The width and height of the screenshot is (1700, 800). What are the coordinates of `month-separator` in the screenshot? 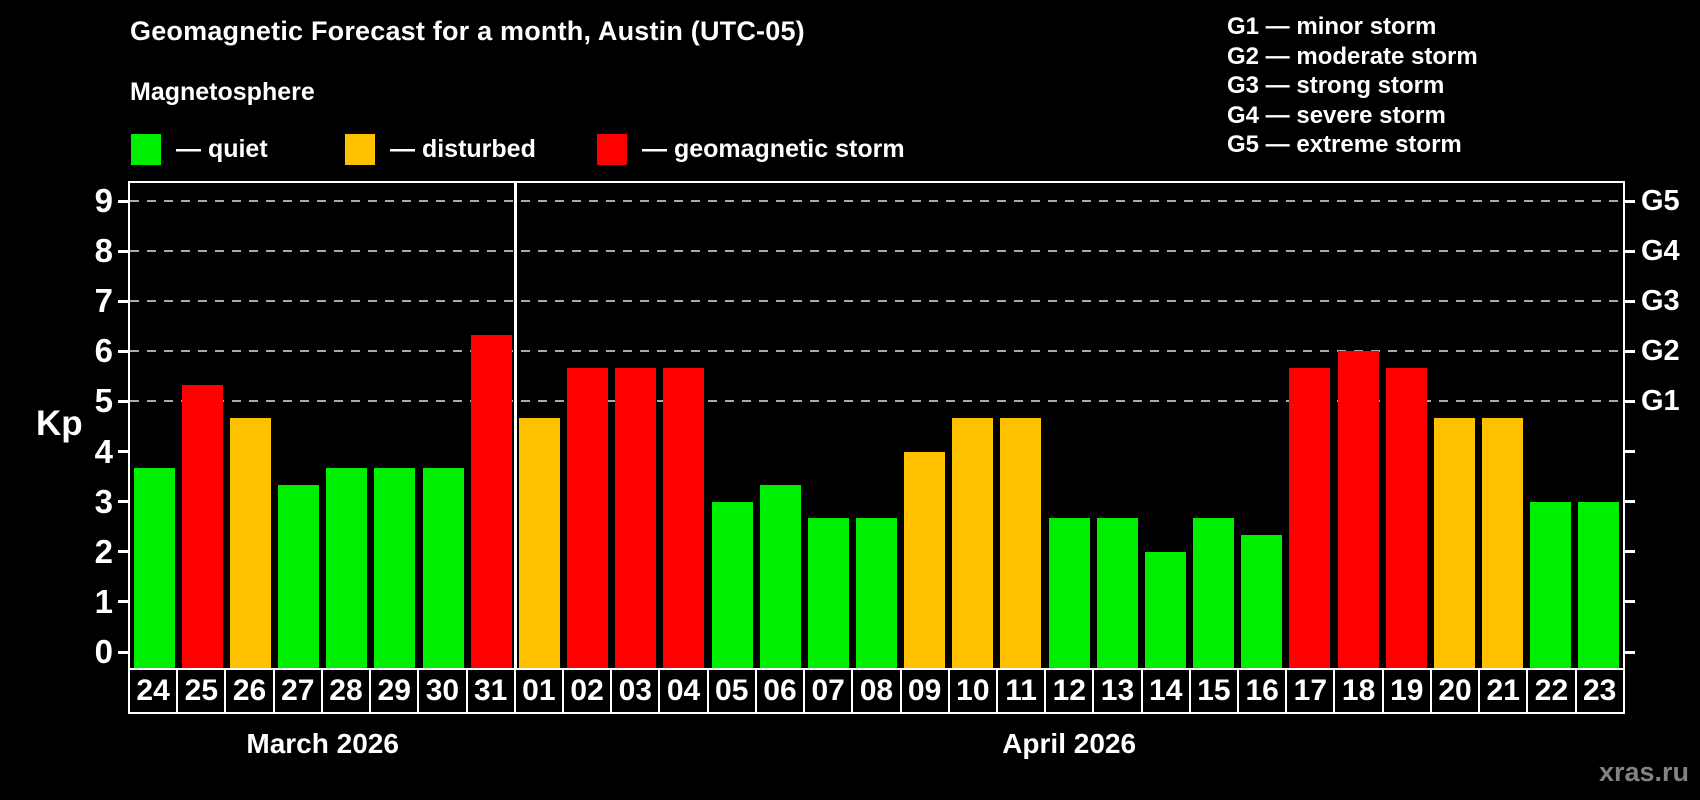 It's located at (515, 426).